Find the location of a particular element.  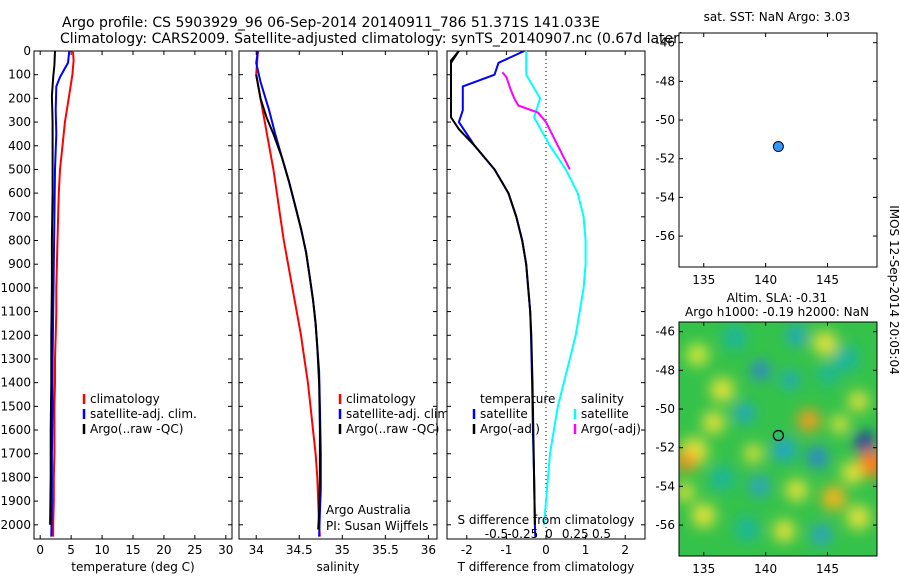

salinity-series-argo-raw-qc- is located at coordinates (288, 302).